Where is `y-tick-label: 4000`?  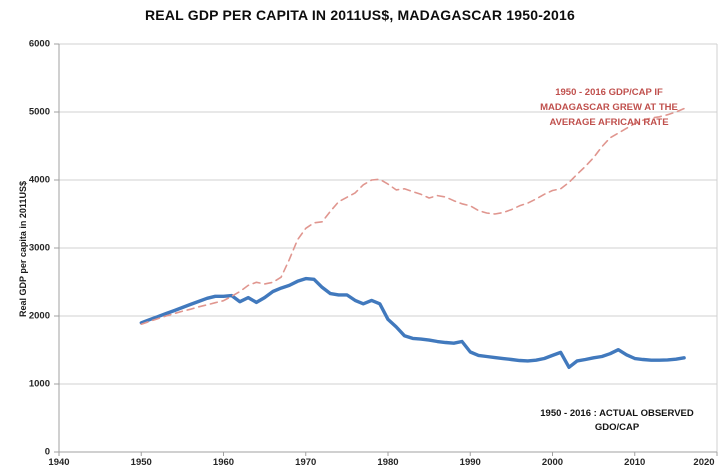
y-tick-label: 4000 is located at coordinates (39, 180).